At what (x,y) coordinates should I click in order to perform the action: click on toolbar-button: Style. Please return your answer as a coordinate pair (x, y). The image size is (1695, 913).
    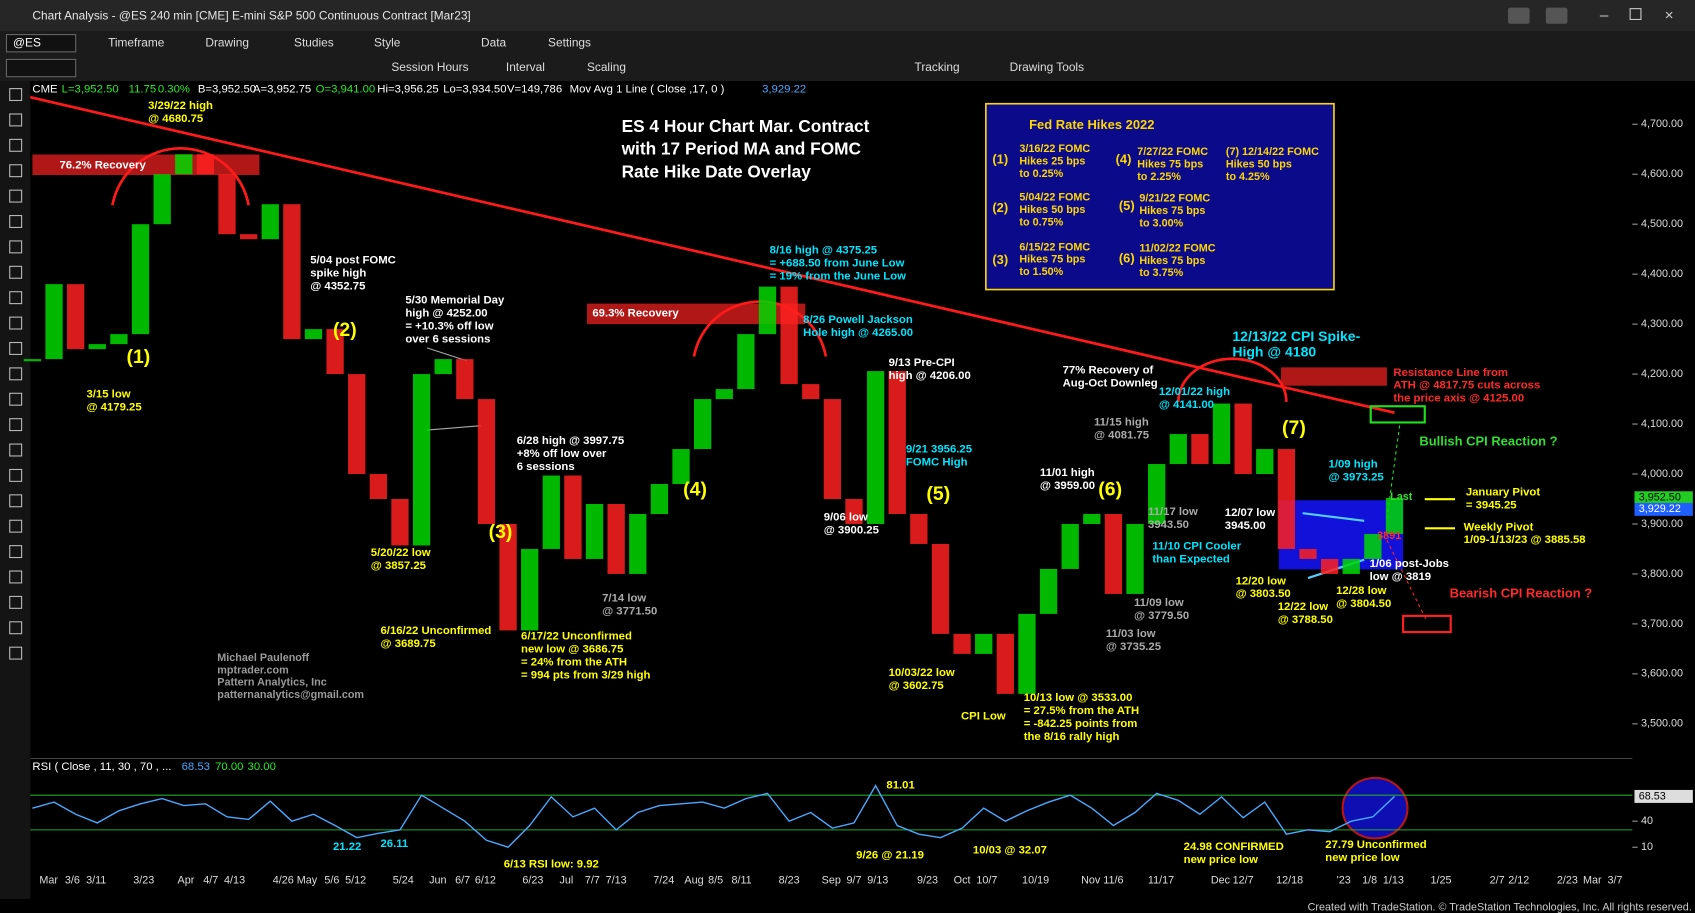
    Looking at the image, I should click on (387, 42).